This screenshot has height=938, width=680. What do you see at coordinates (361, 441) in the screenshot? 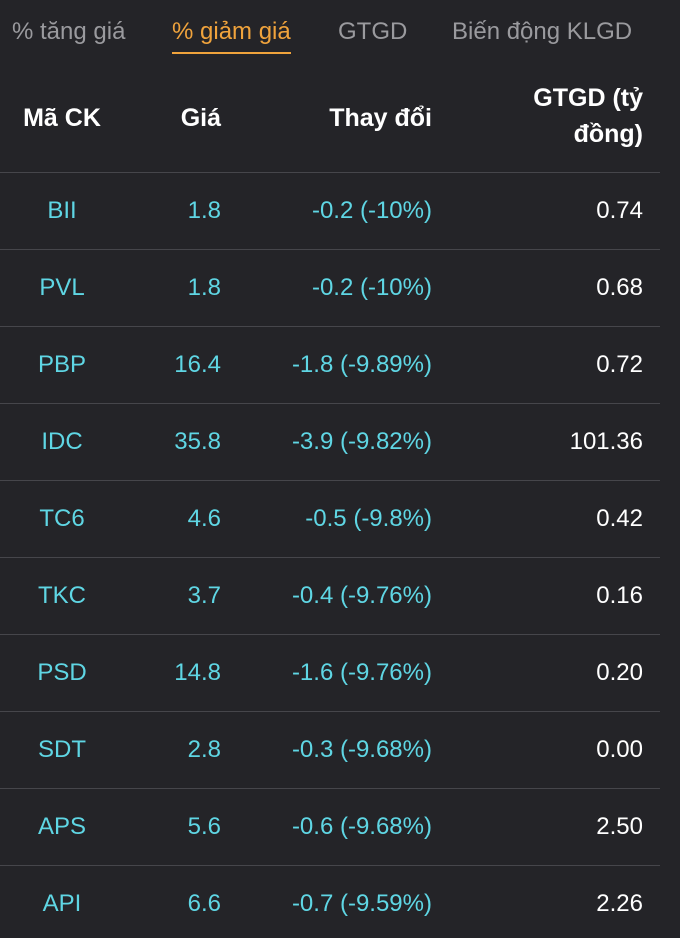
I see `change: -3.9 (-9.82%)` at bounding box center [361, 441].